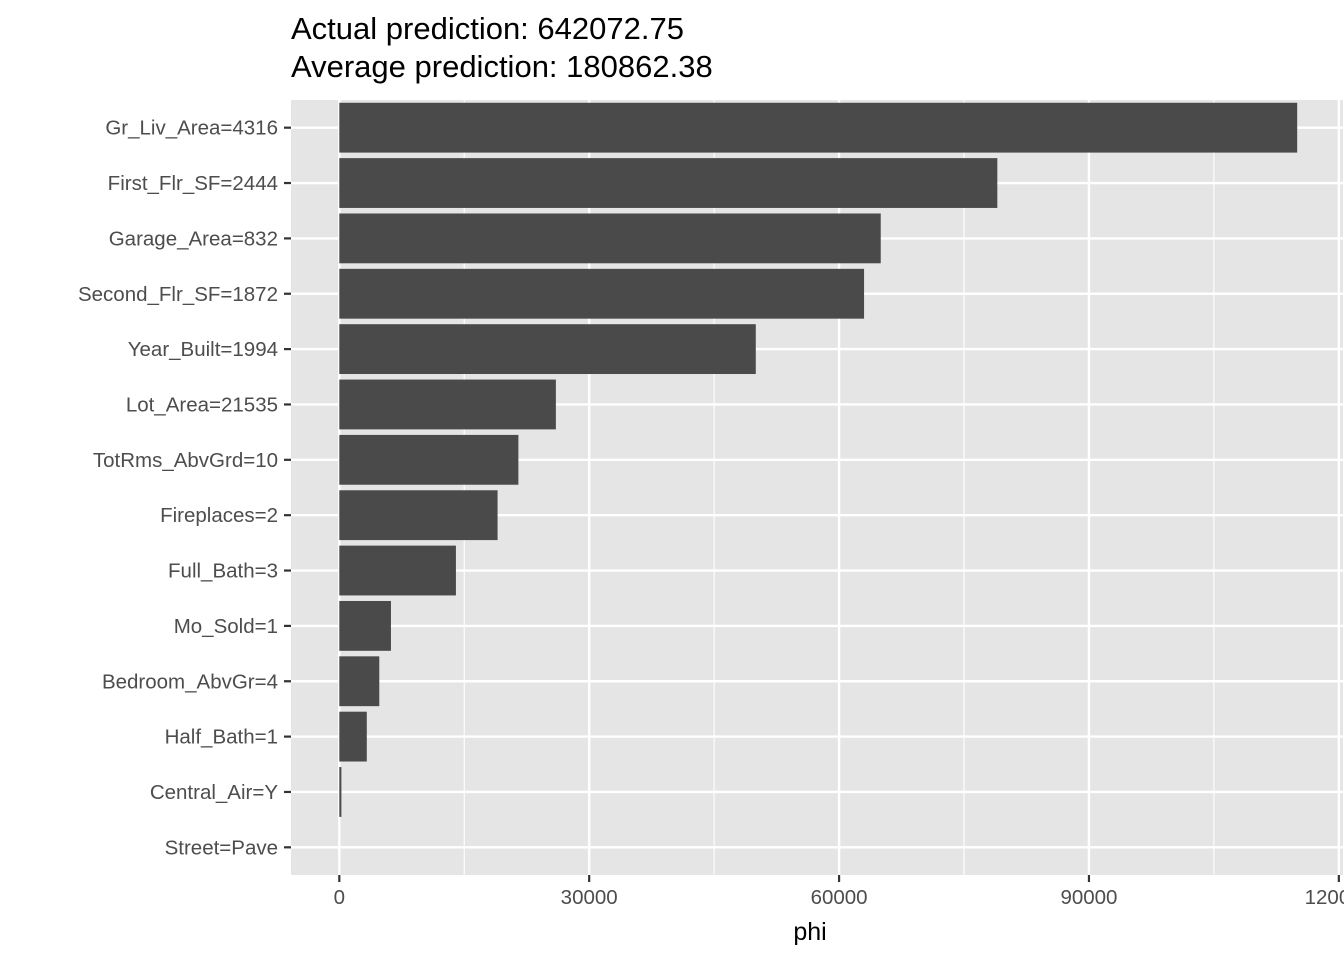 The height and width of the screenshot is (960, 1344). What do you see at coordinates (185, 460) in the screenshot?
I see `y-tick-label: TotRms_AbvGrd=10` at bounding box center [185, 460].